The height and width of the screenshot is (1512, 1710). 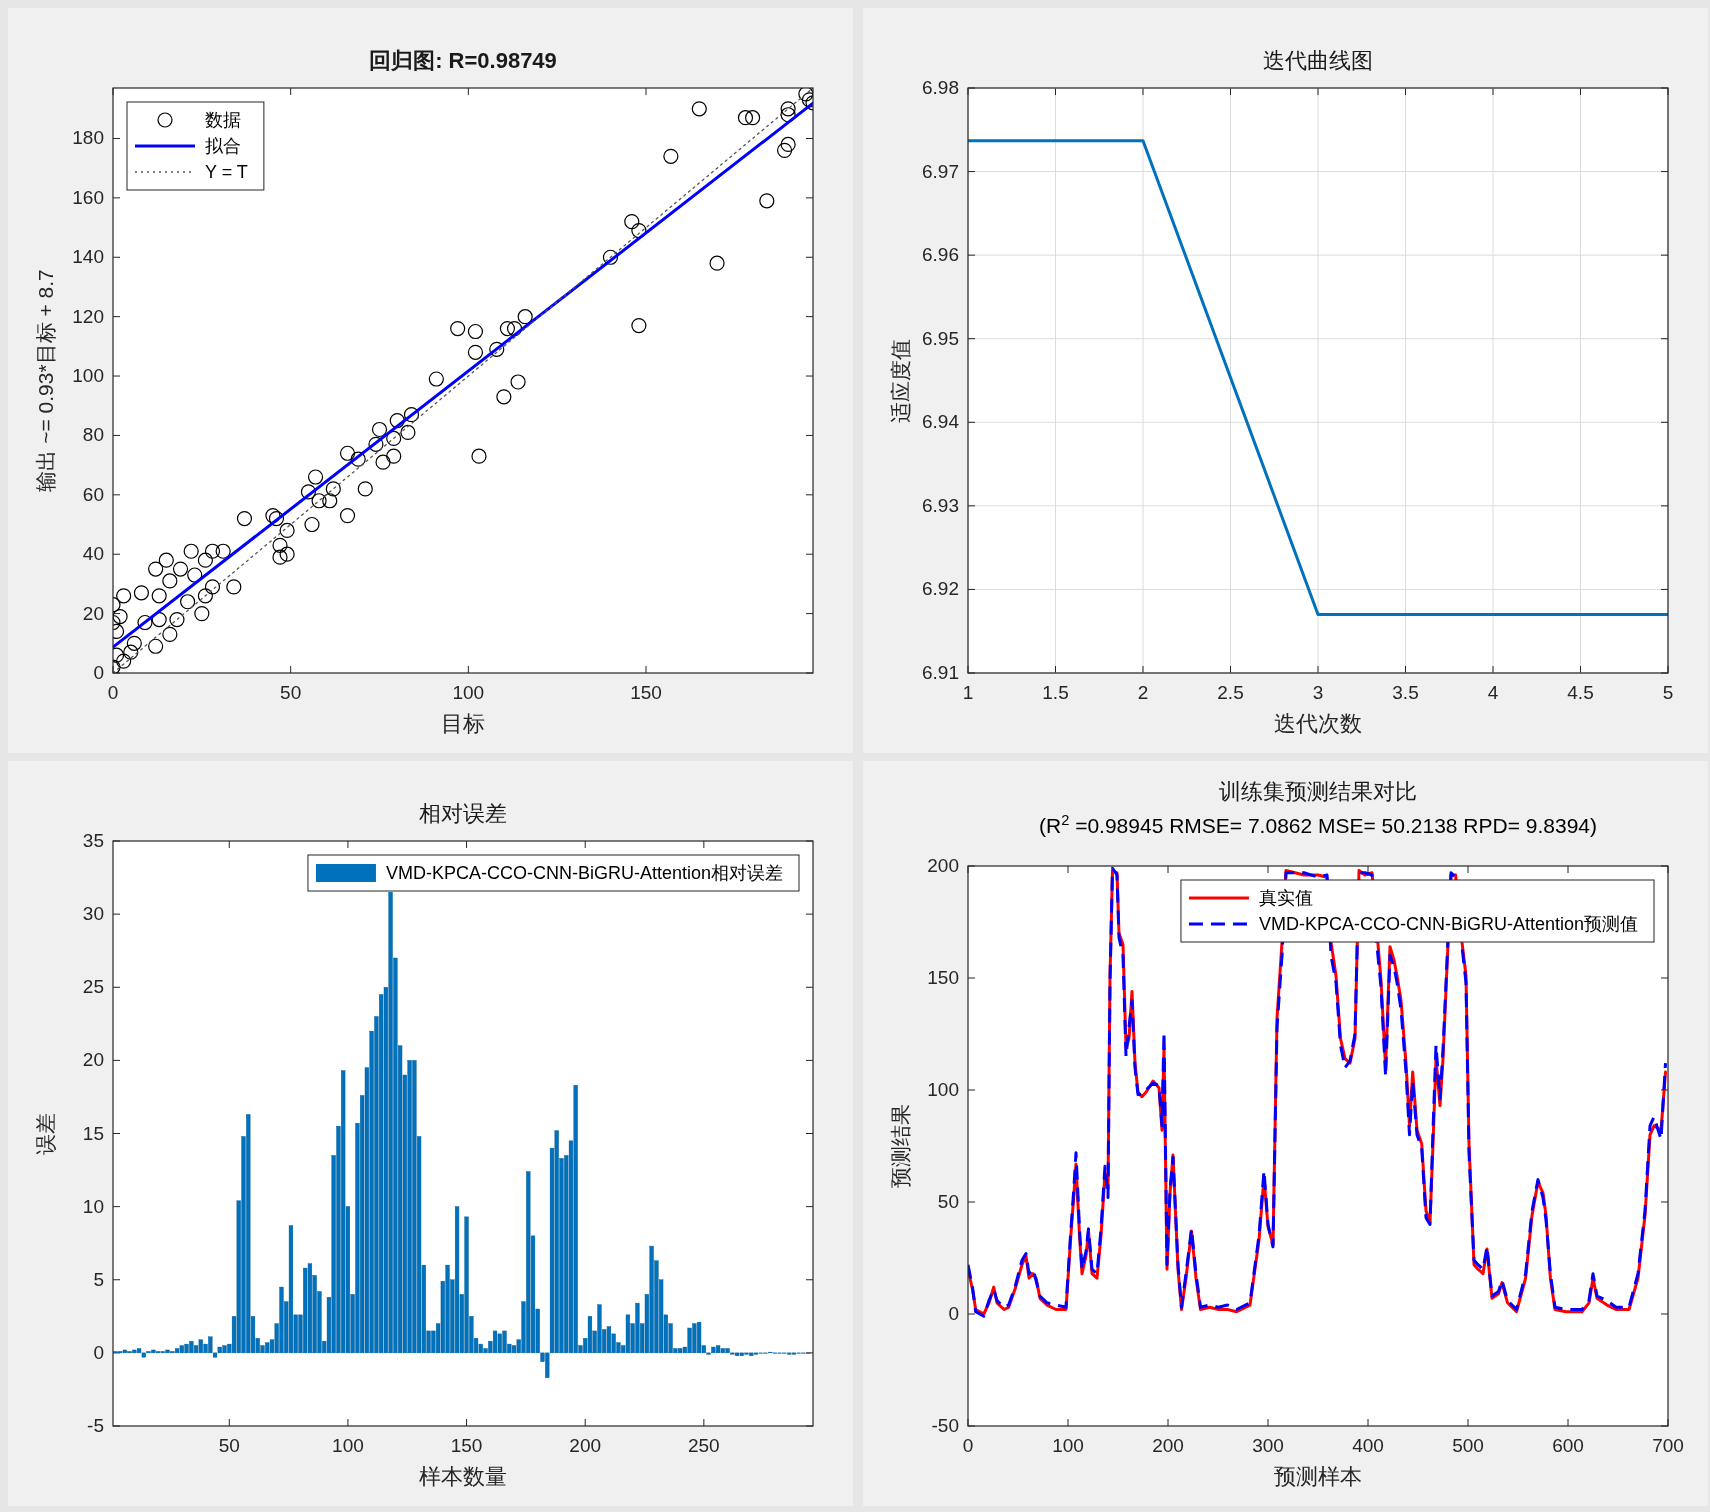 I want to click on y-axis-title: 预测结果, so click(x=900, y=1146).